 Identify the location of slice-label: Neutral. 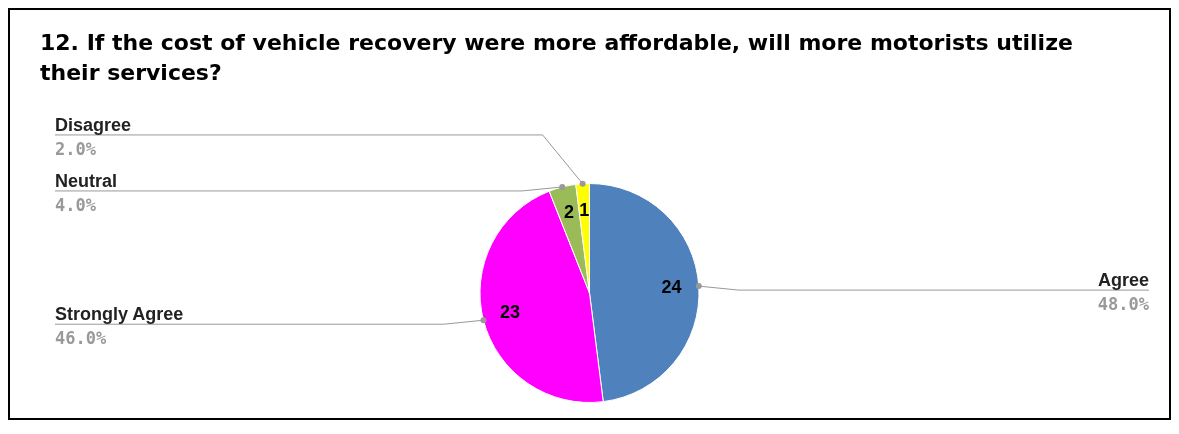
(86, 180).